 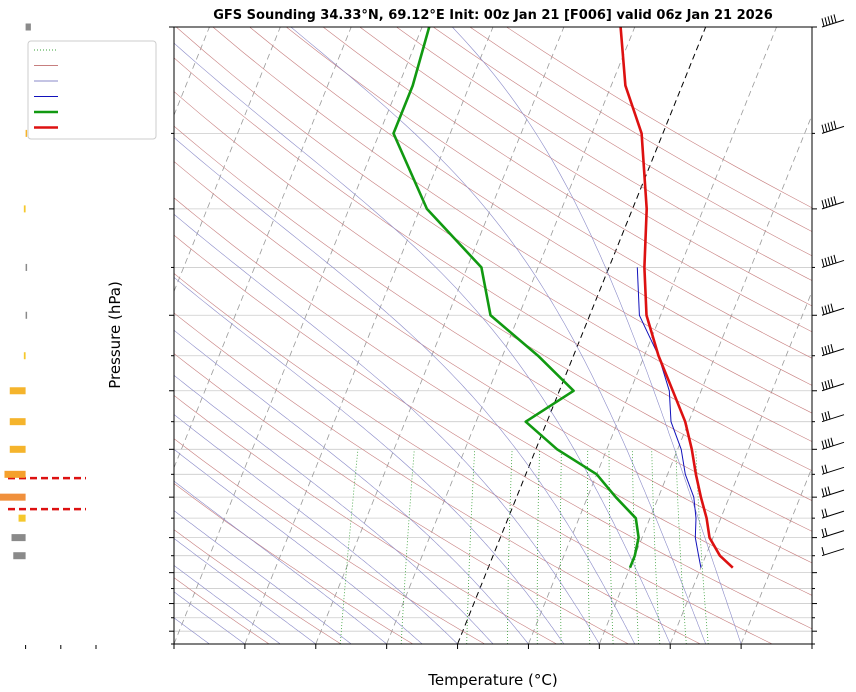 What do you see at coordinates (227, 160) in the screenshot?
I see `isotherm-line` at bounding box center [227, 160].